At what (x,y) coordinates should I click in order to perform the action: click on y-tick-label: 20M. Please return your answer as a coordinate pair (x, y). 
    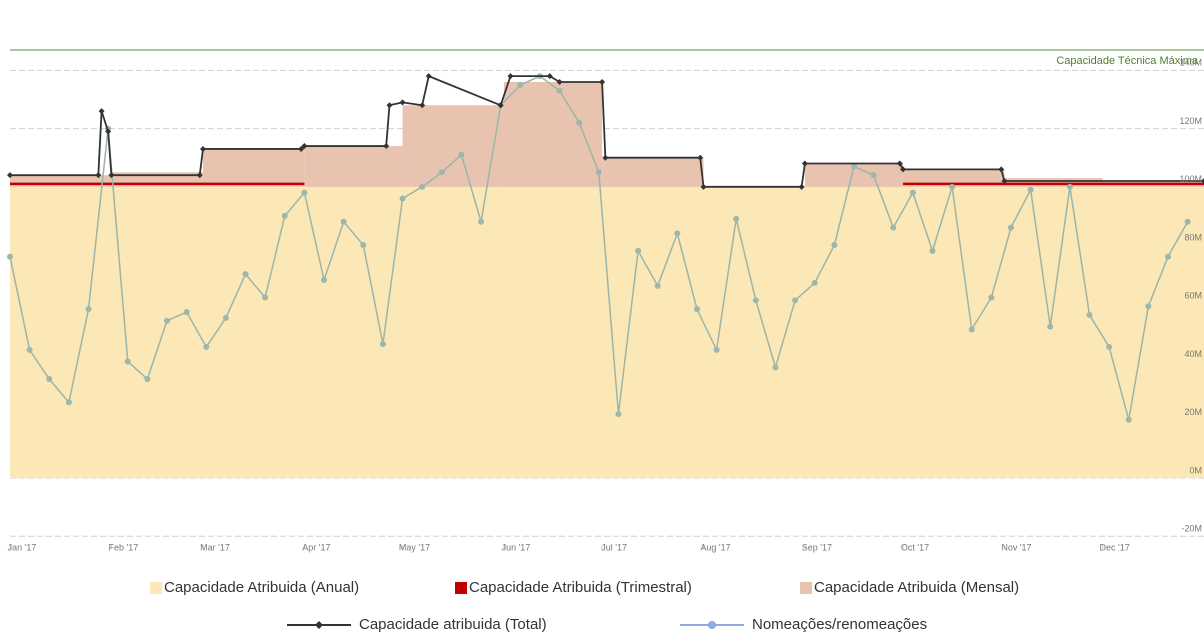
    Looking at the image, I should click on (1193, 412).